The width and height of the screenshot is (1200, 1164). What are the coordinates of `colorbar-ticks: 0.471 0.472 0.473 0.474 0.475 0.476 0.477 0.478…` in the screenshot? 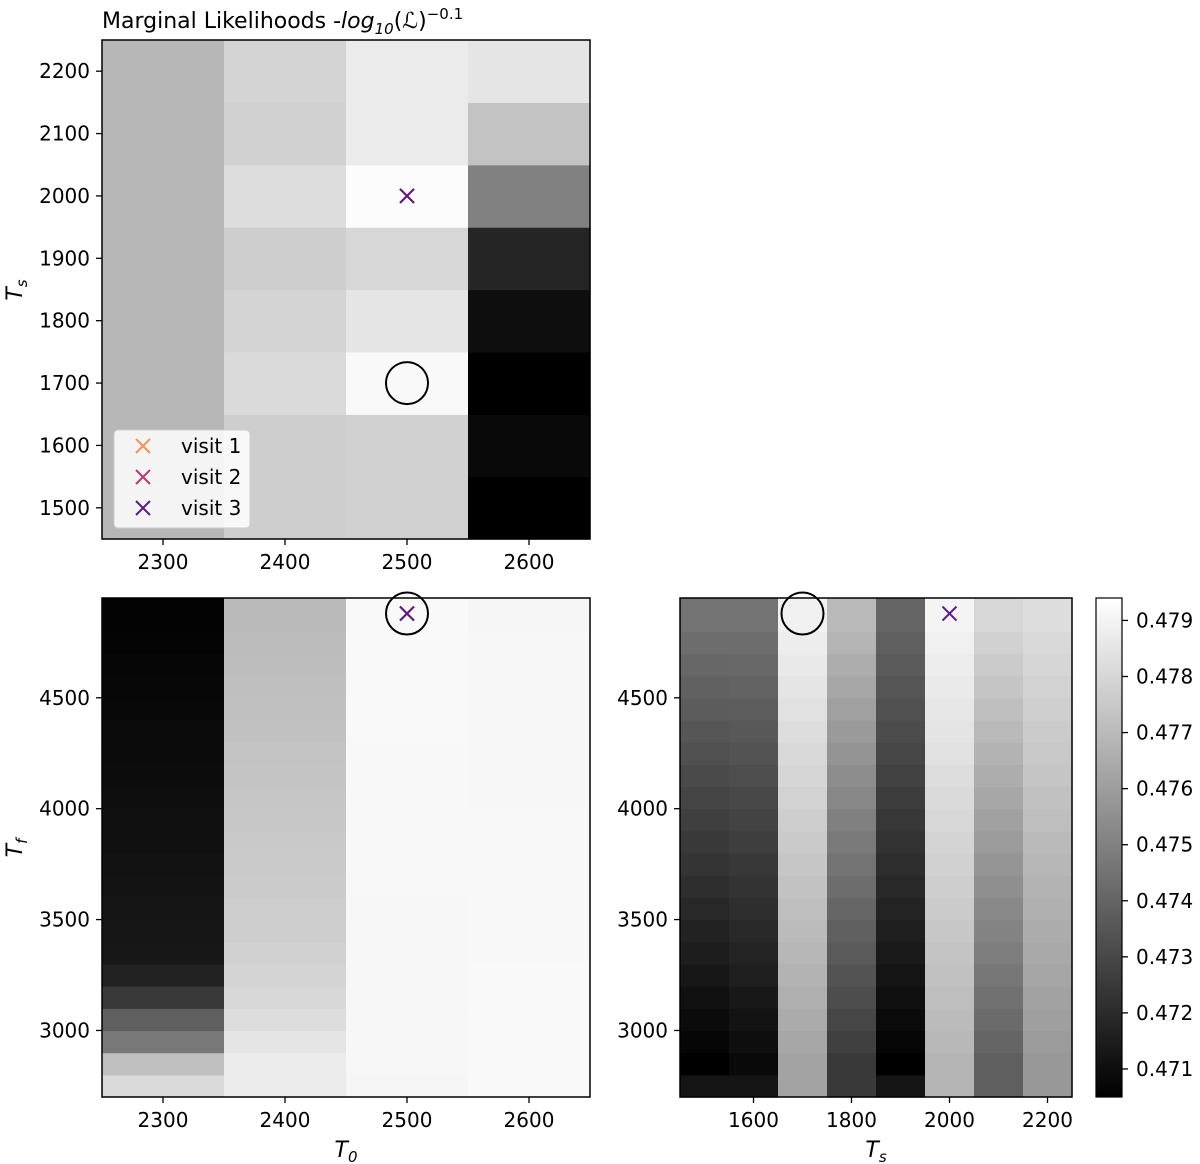 It's located at (1157, 844).